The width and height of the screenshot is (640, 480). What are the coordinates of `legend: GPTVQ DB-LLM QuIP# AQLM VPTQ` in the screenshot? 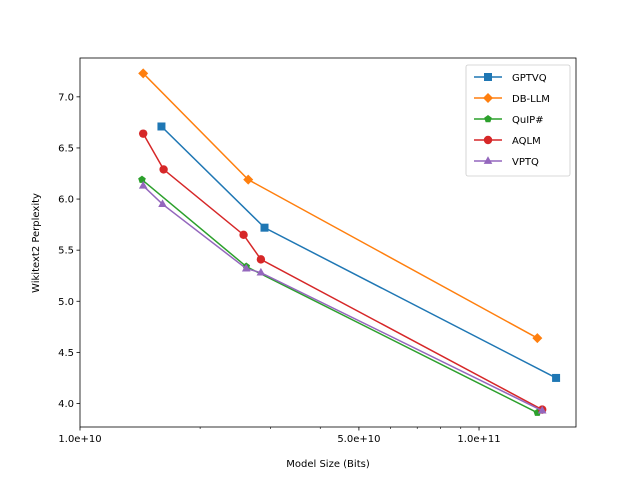 It's located at (518, 120).